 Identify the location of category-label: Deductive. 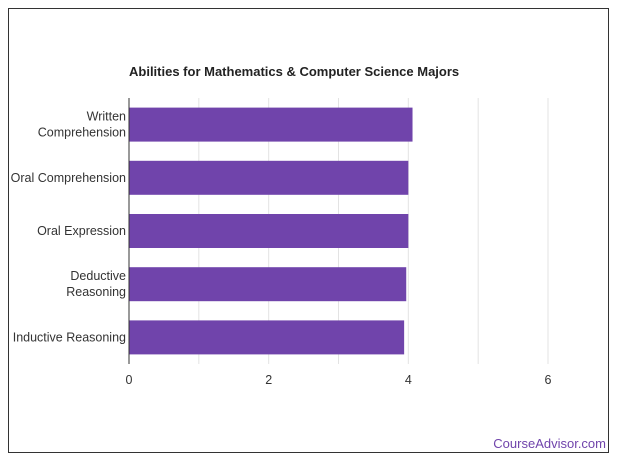
(98, 276).